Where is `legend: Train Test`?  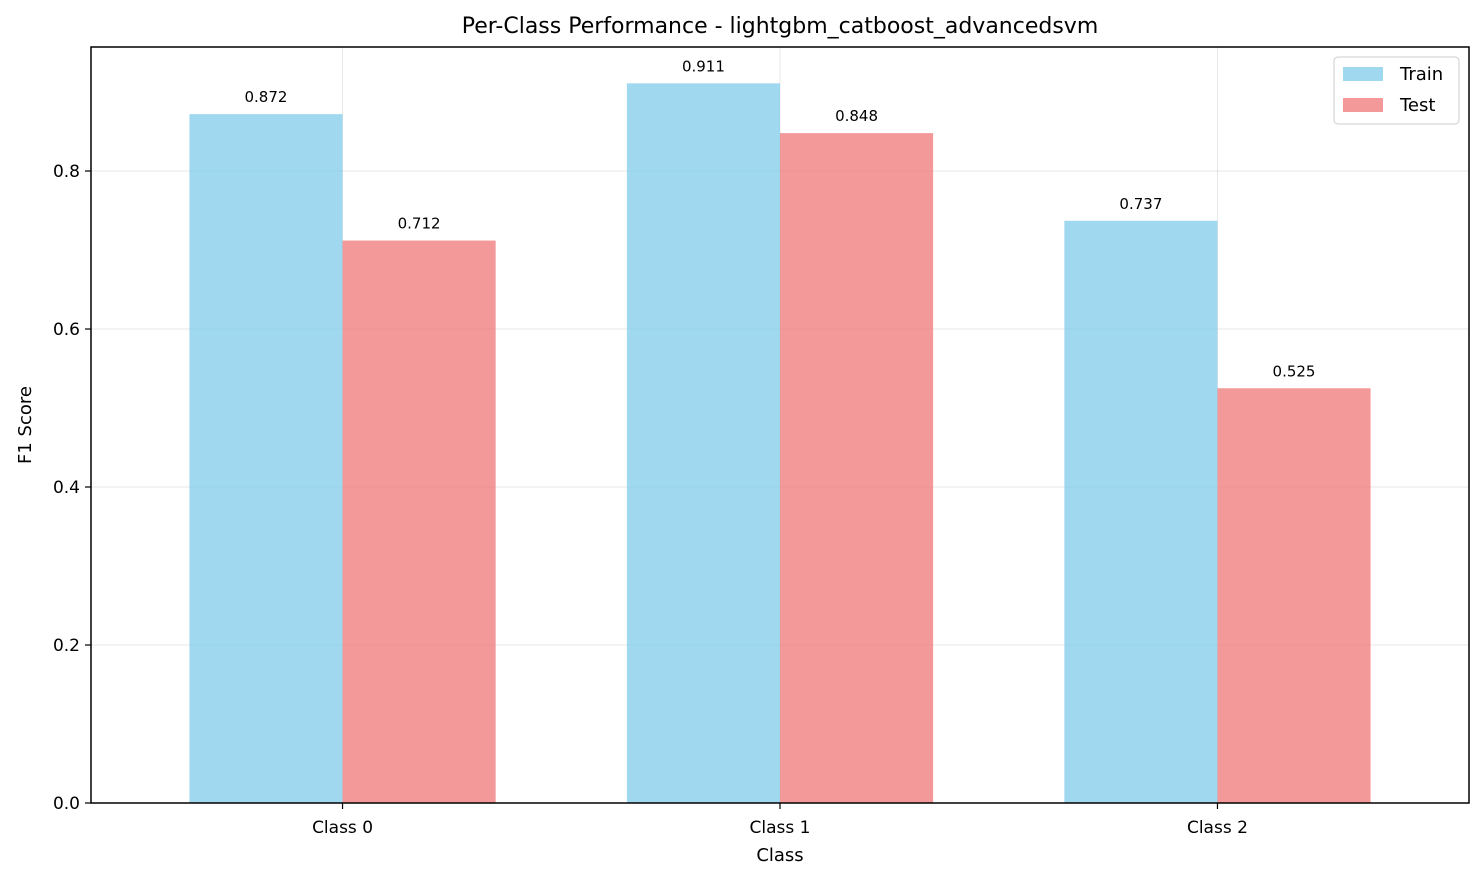
legend: Train Test is located at coordinates (1396, 90).